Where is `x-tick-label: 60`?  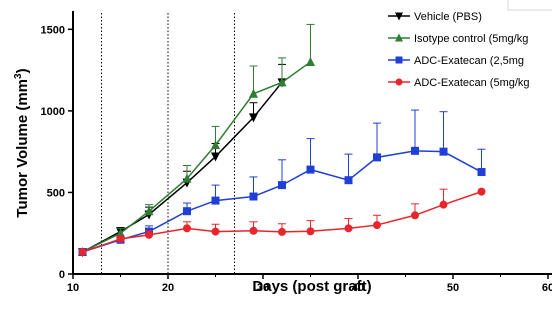 x-tick-label: 60 is located at coordinates (547, 288).